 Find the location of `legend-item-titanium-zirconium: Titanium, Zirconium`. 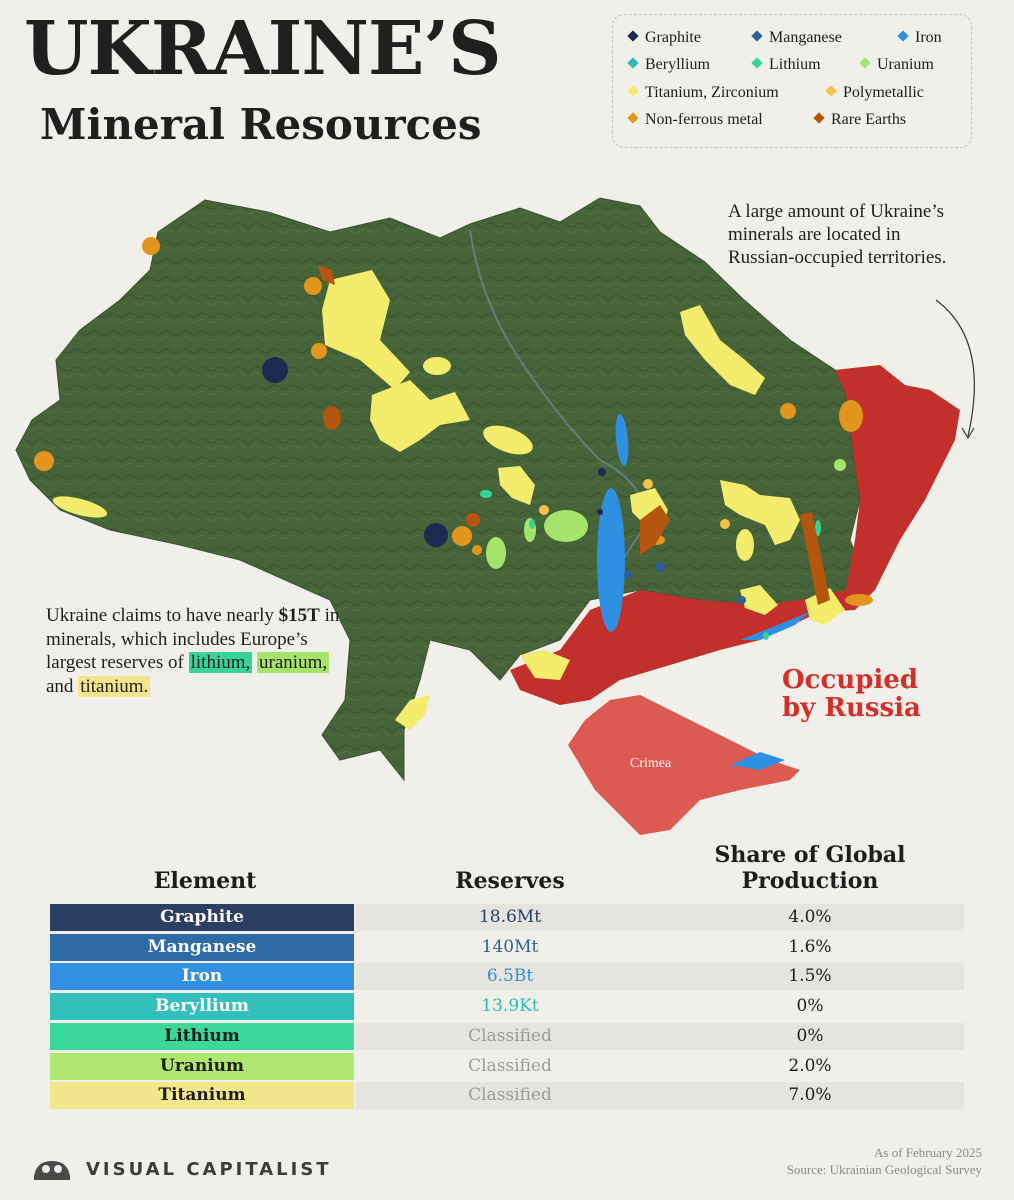

legend-item-titanium-zirconium: Titanium, Zirconium is located at coordinates (703, 93).